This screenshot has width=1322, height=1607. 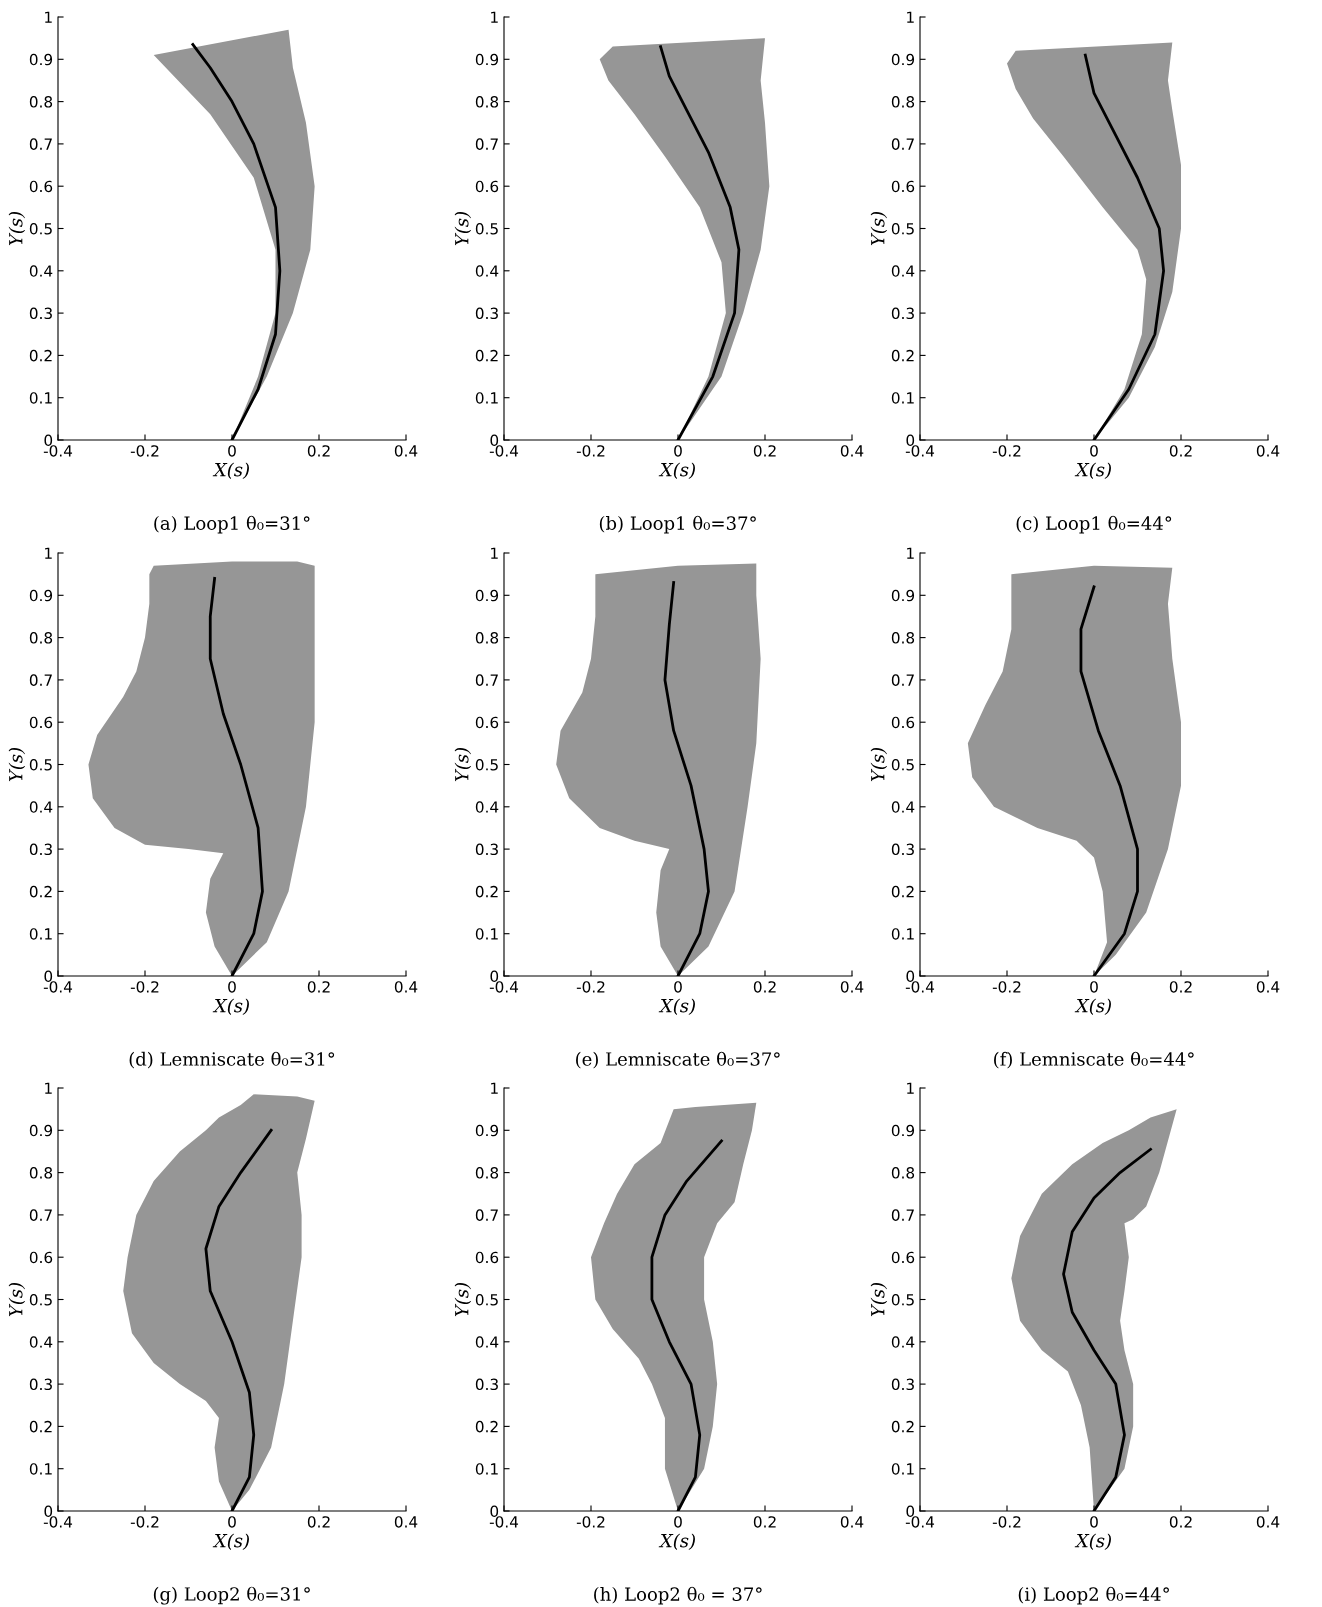 What do you see at coordinates (1094, 524) in the screenshot?
I see `text: (c) Loop1 θ₀=44°` at bounding box center [1094, 524].